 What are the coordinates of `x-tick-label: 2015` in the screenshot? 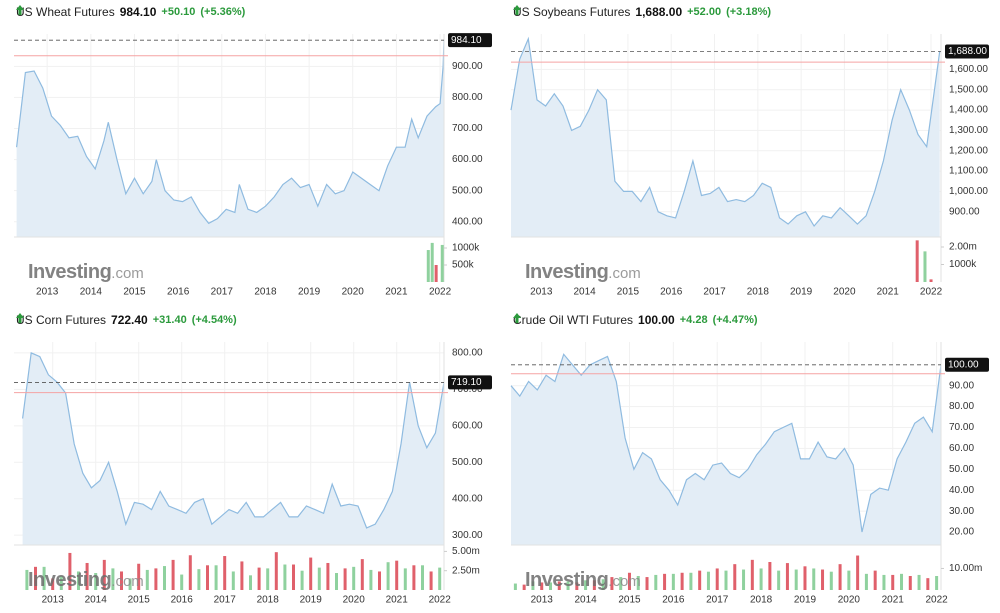 It's located at (629, 600).